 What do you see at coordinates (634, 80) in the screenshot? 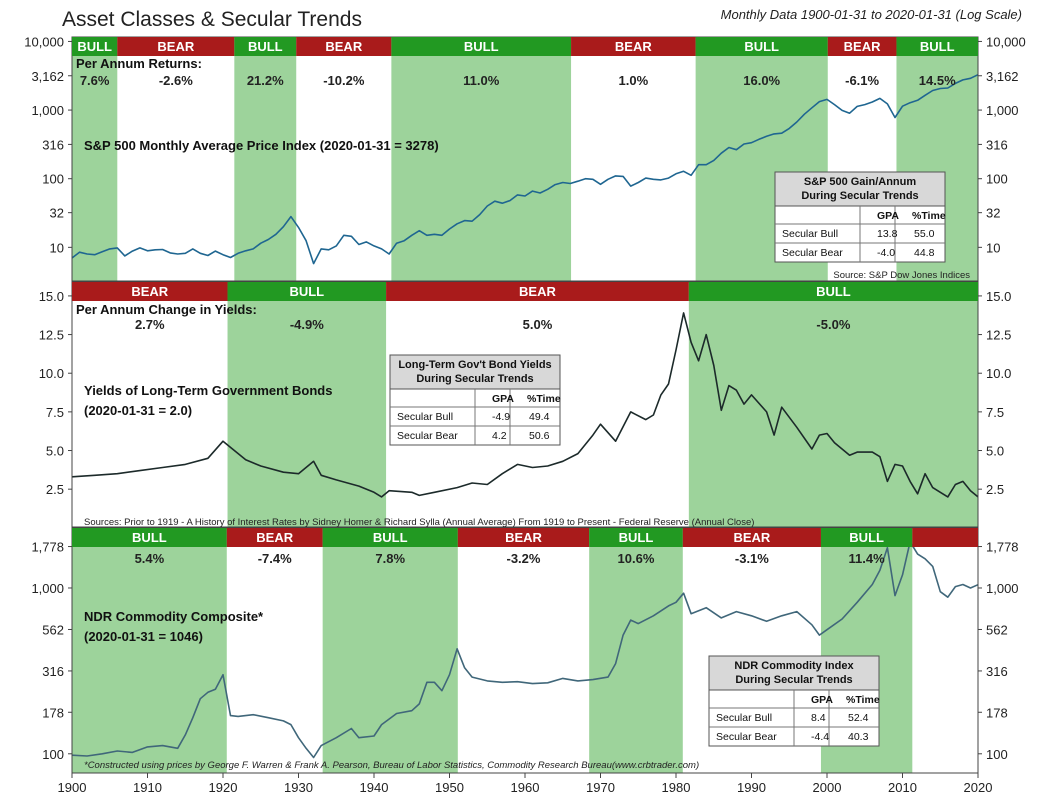
I see `period-return-value: 1.0%` at bounding box center [634, 80].